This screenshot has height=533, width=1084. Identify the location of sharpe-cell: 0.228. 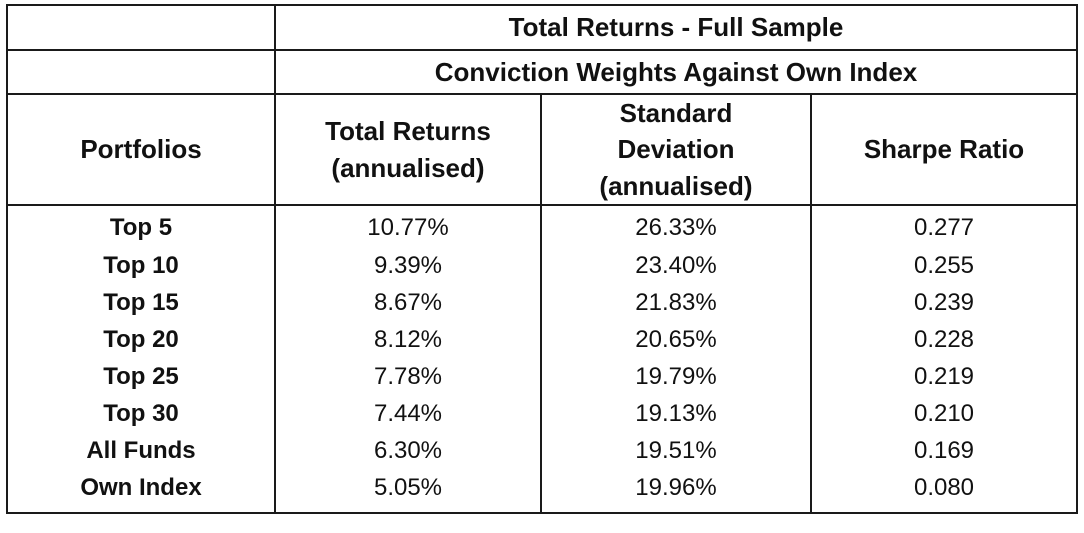
(944, 340).